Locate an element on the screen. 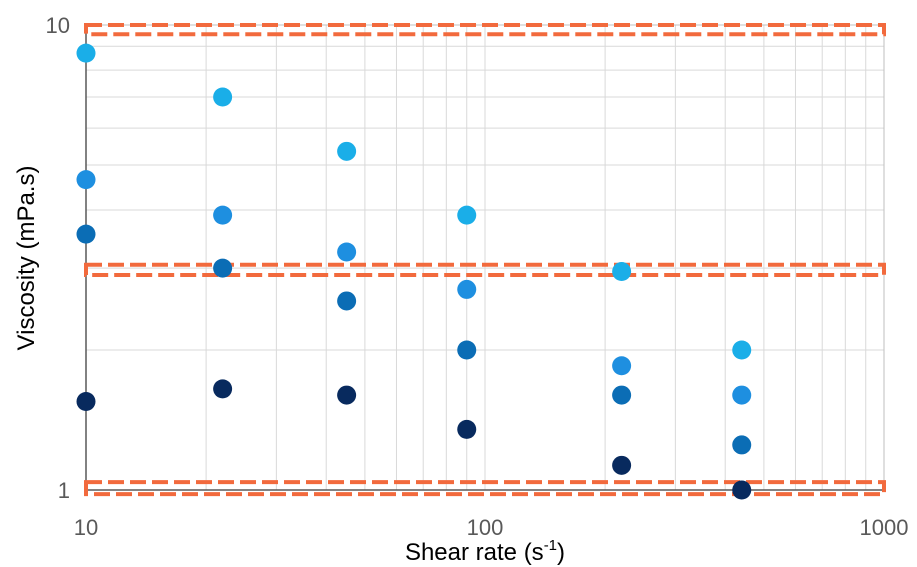 This screenshot has height=567, width=917. x-axis-title: Shear rate (s-1) is located at coordinates (485, 551).